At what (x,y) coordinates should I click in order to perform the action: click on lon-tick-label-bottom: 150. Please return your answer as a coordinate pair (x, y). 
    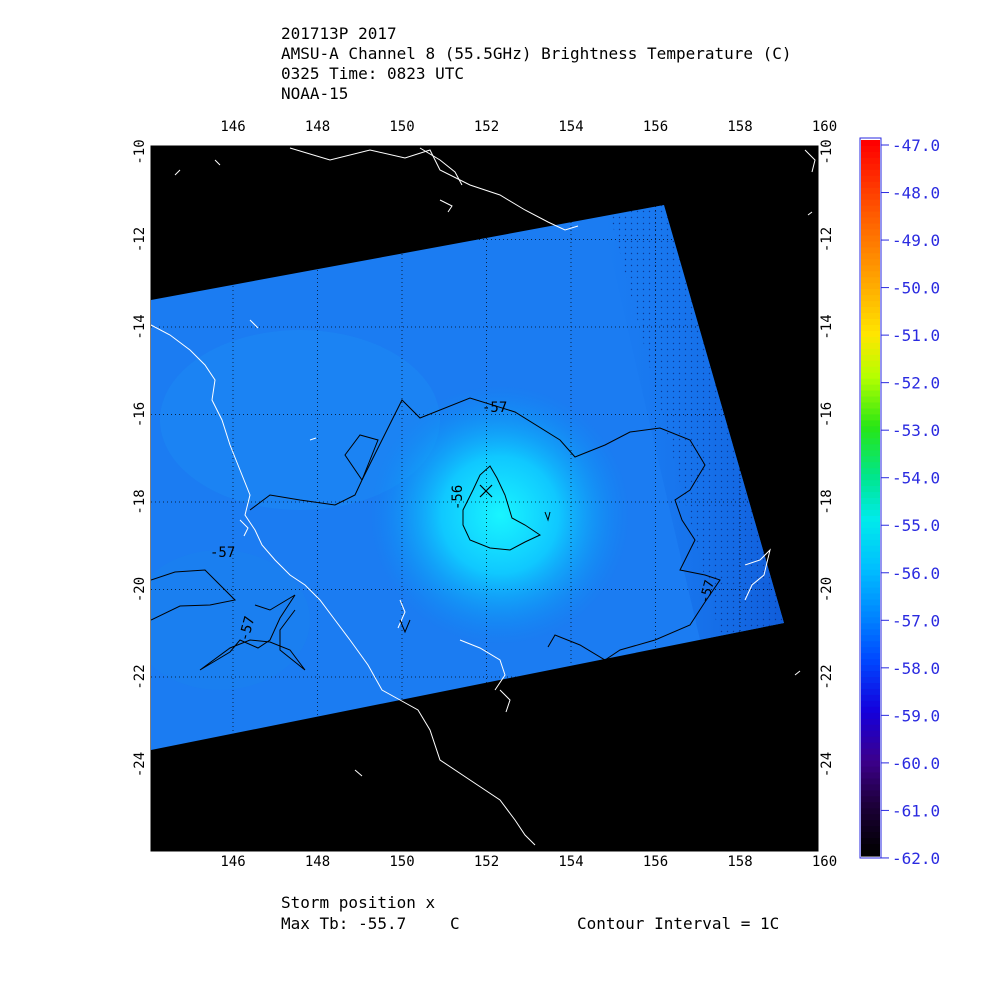
    Looking at the image, I should click on (401, 862).